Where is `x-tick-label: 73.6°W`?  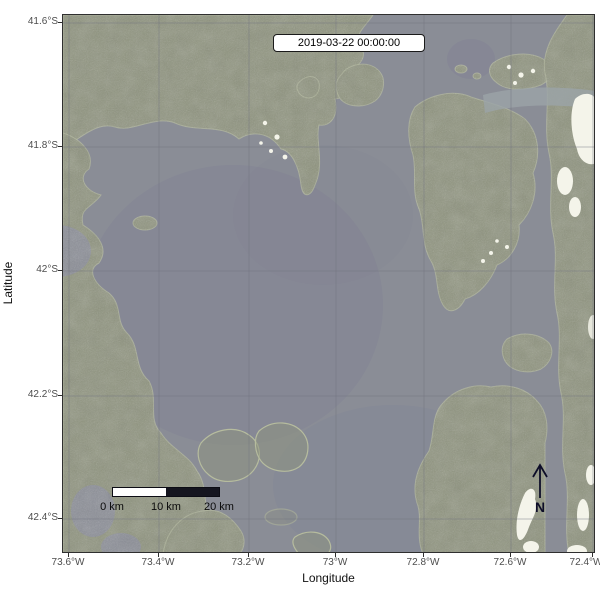 x-tick-label: 73.6°W is located at coordinates (68, 562).